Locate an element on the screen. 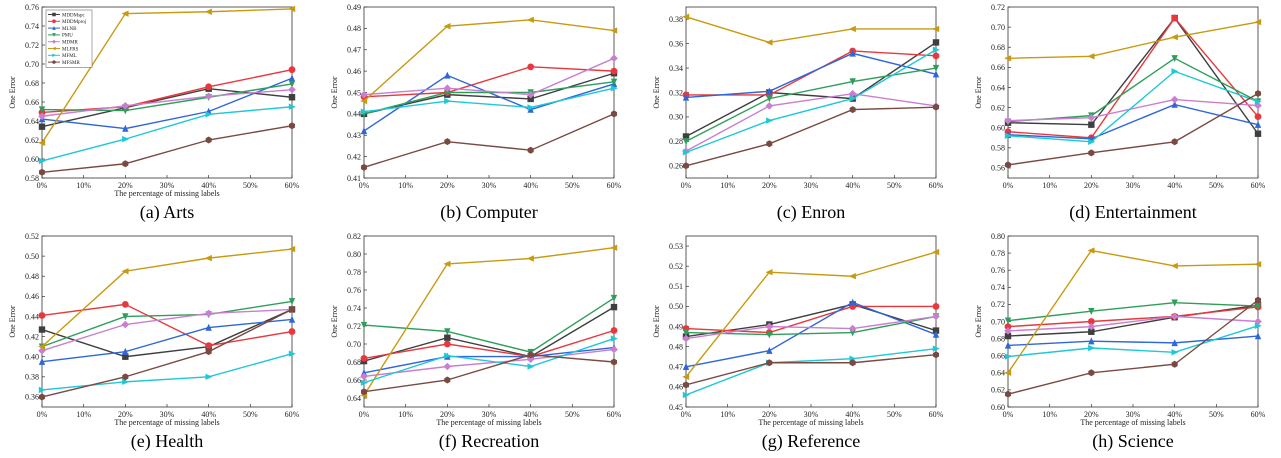  x-axis-label: The percentage of missing labels is located at coordinates (1132, 422).